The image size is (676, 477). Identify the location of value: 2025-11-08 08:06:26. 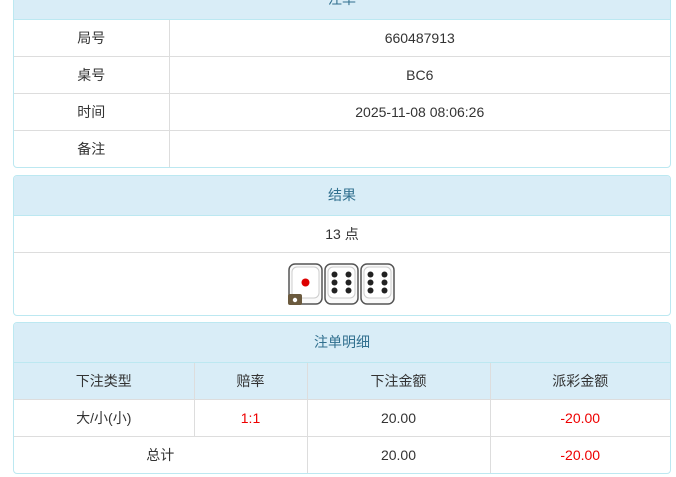
(419, 112).